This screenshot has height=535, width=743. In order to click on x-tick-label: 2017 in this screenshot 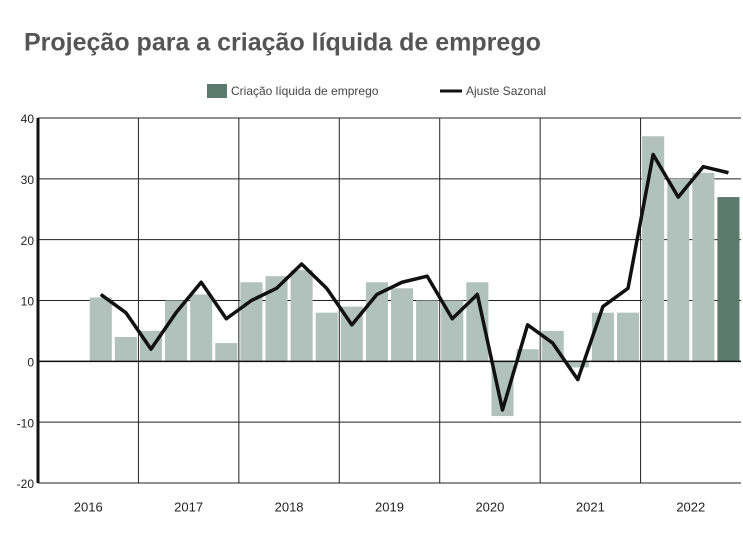, I will do `click(188, 506)`.